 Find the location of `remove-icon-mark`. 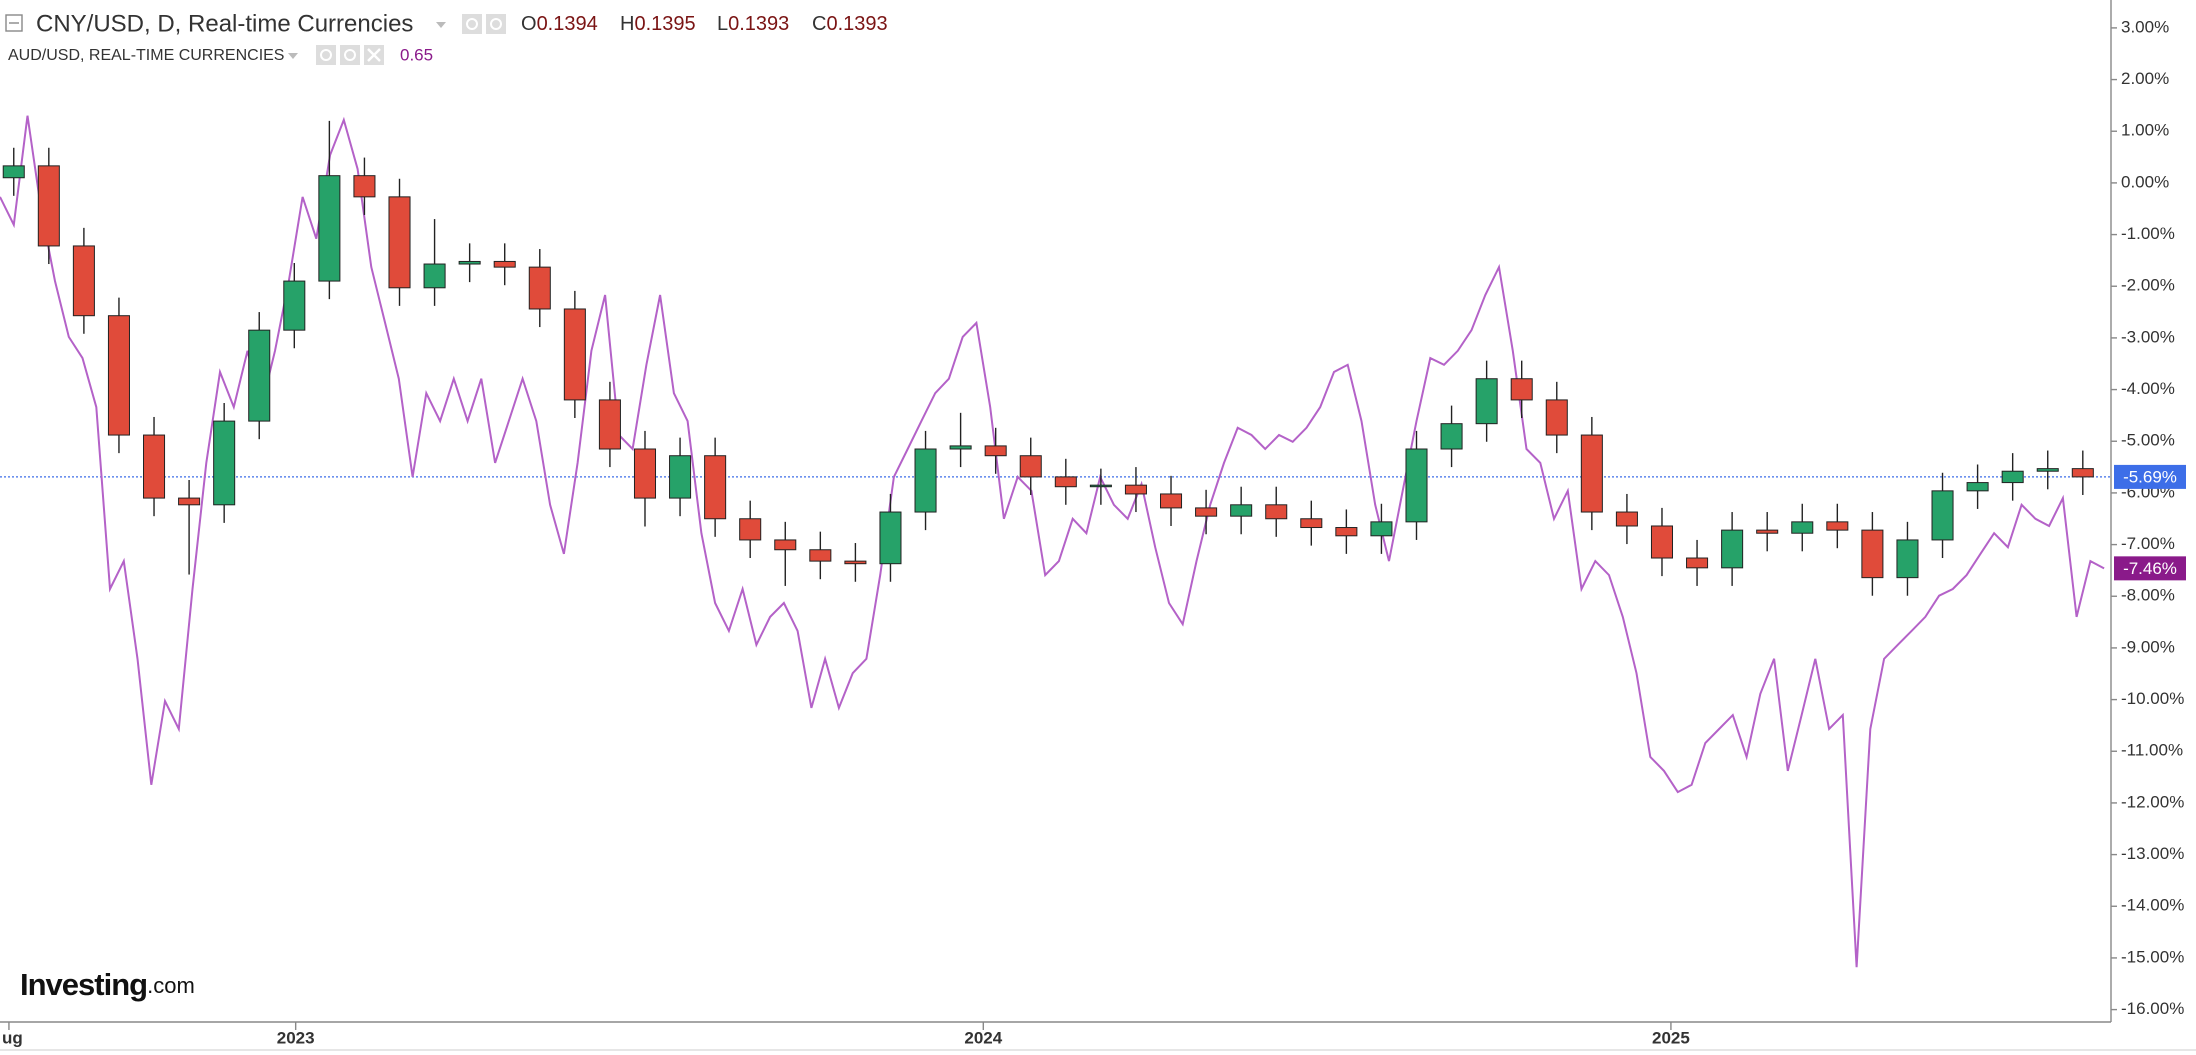

remove-icon-mark is located at coordinates (374, 55).